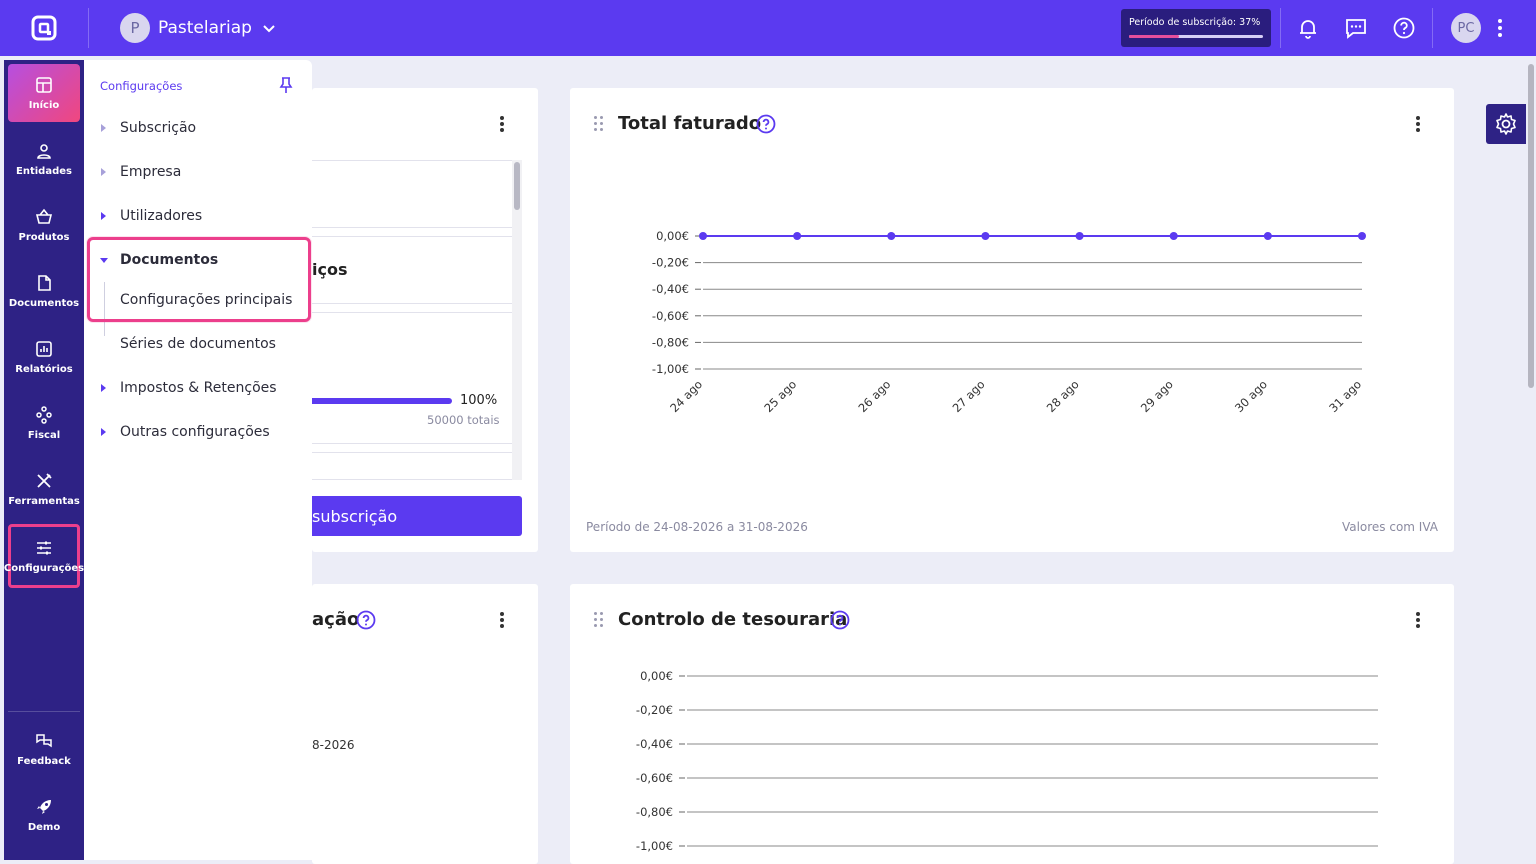 This screenshot has width=1536, height=864. Describe the element at coordinates (44, 556) in the screenshot. I see `nav-configuracoes: Configurações` at that location.